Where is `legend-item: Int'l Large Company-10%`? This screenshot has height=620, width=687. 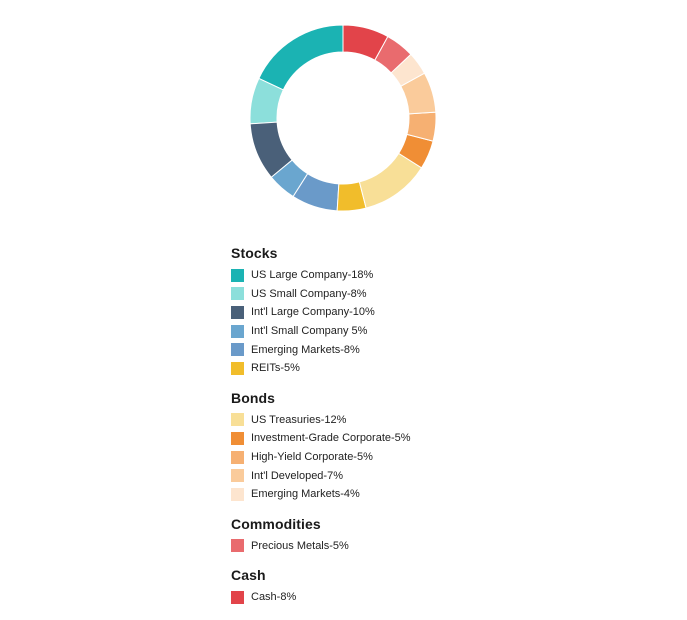 legend-item: Int'l Large Company-10% is located at coordinates (381, 312).